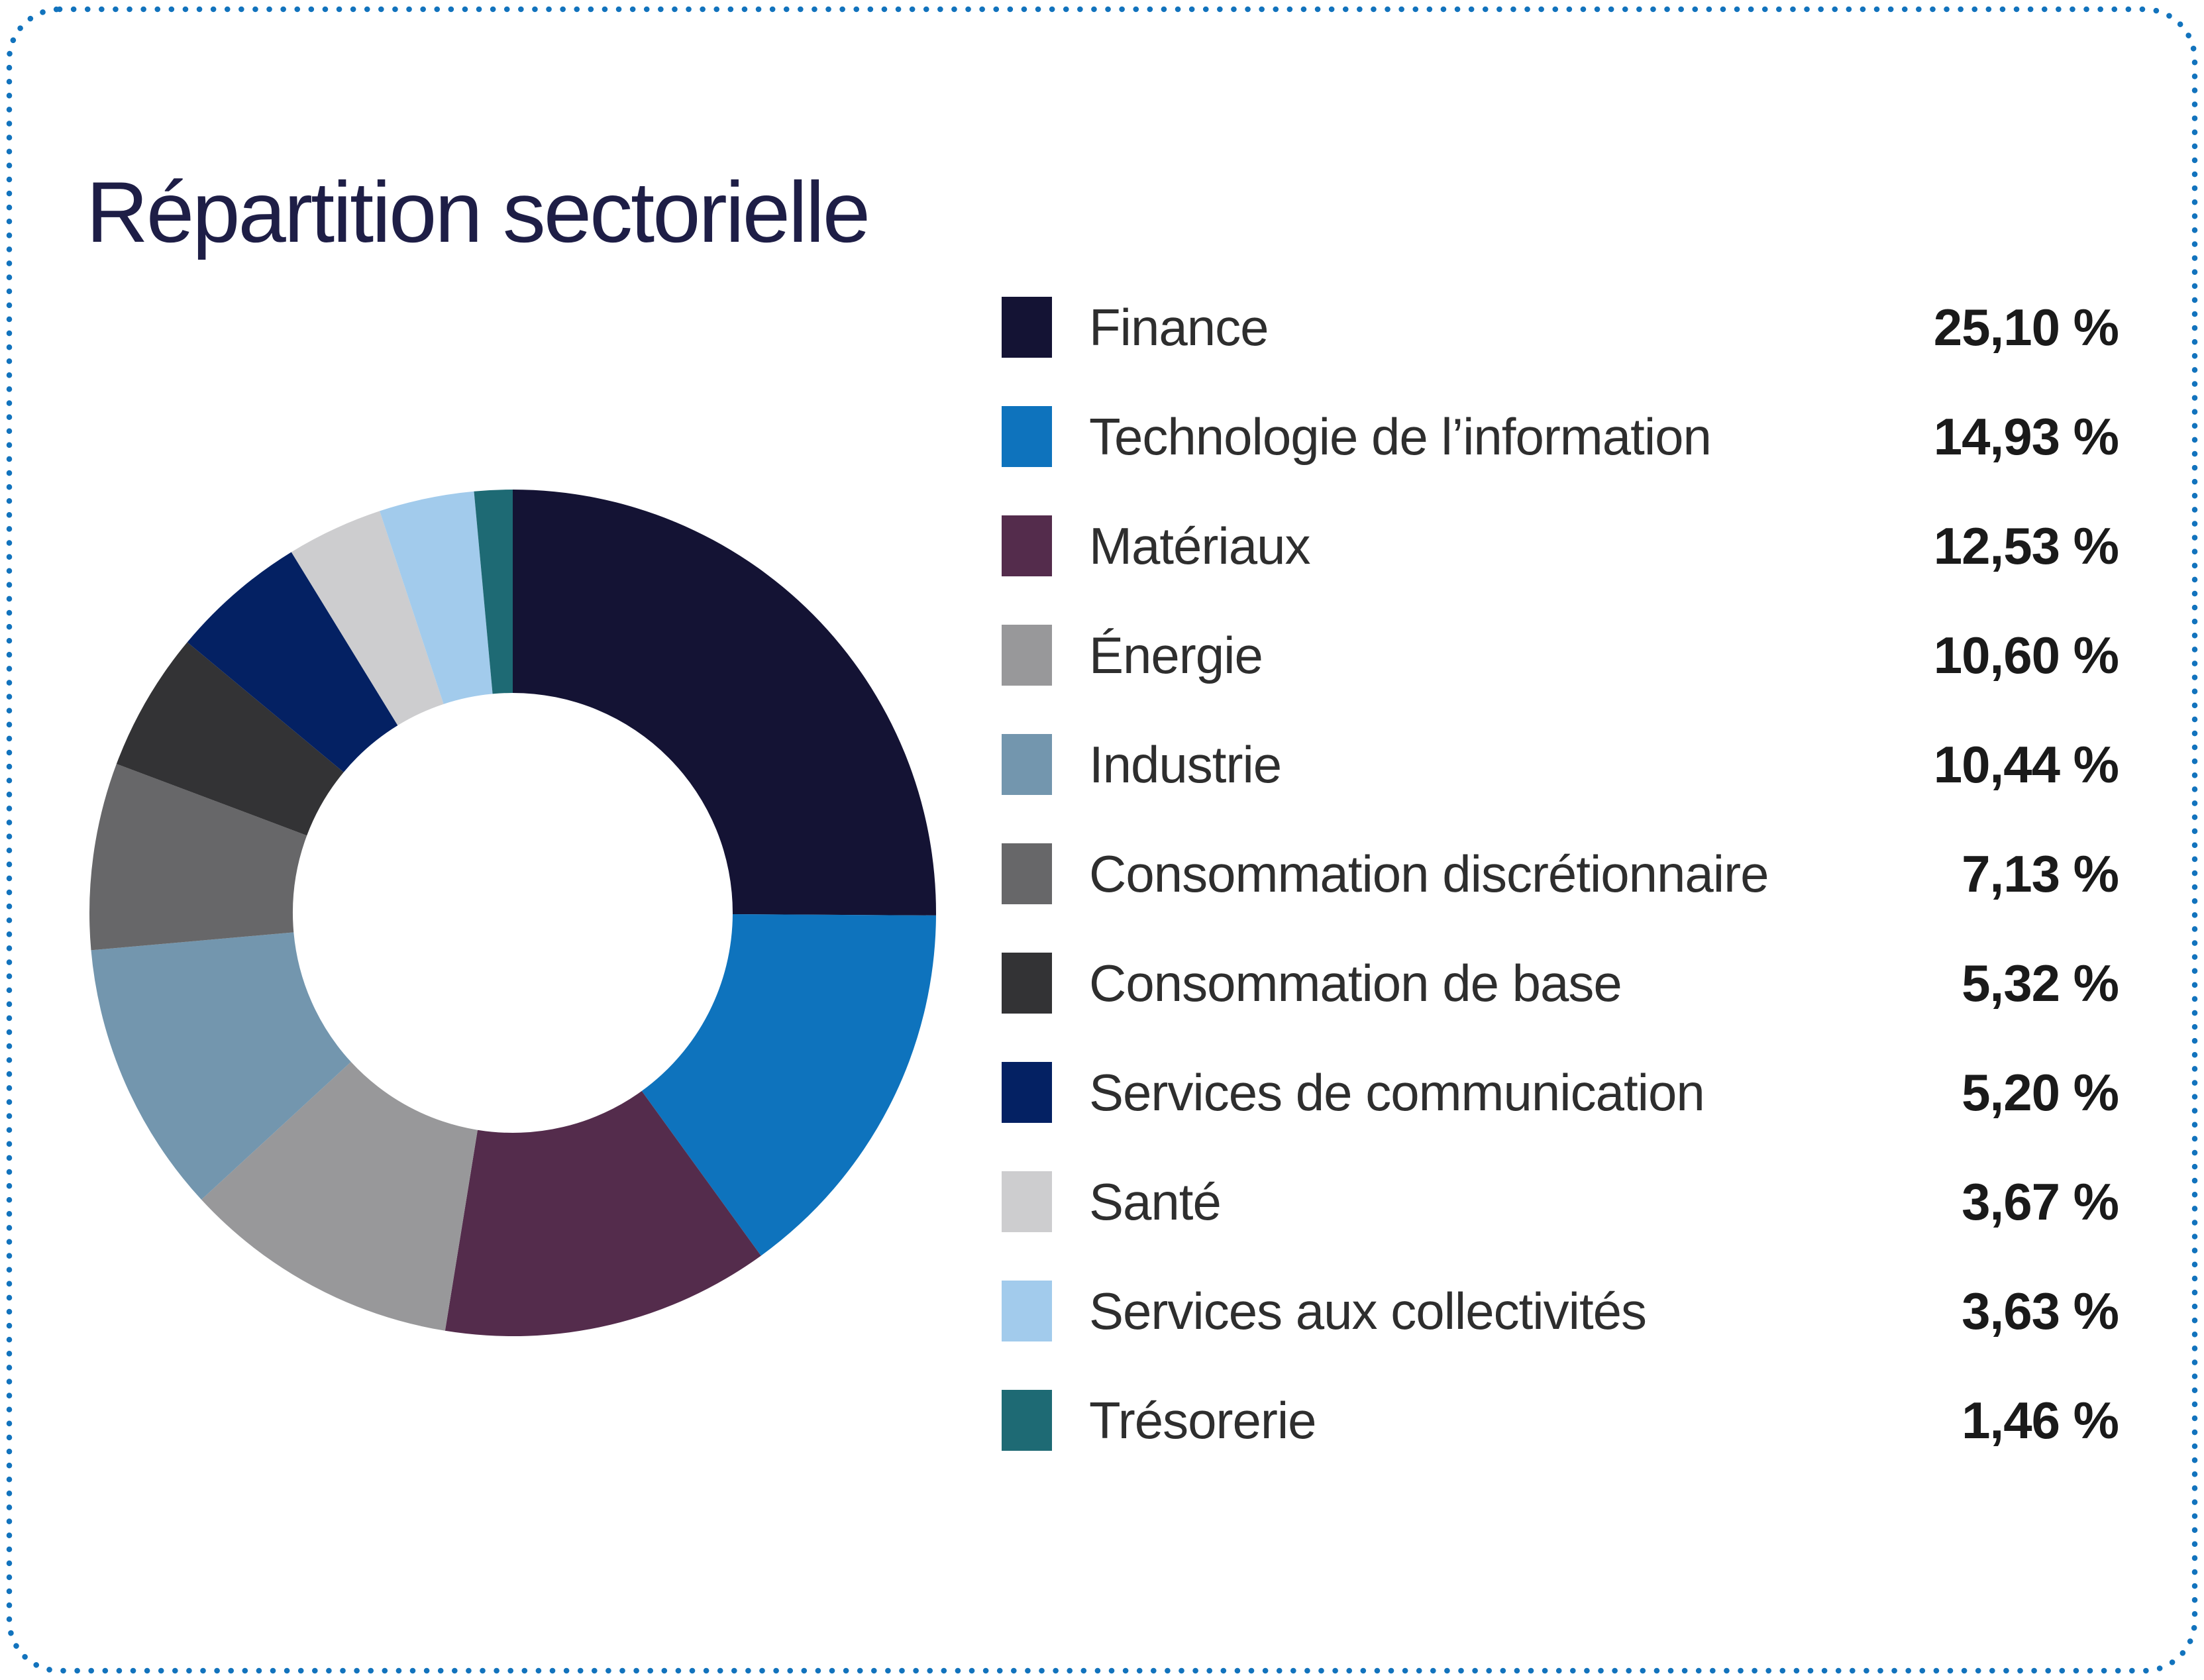 The height and width of the screenshot is (1680, 2204). What do you see at coordinates (2026, 545) in the screenshot?
I see `legend-value: 12,53 %` at bounding box center [2026, 545].